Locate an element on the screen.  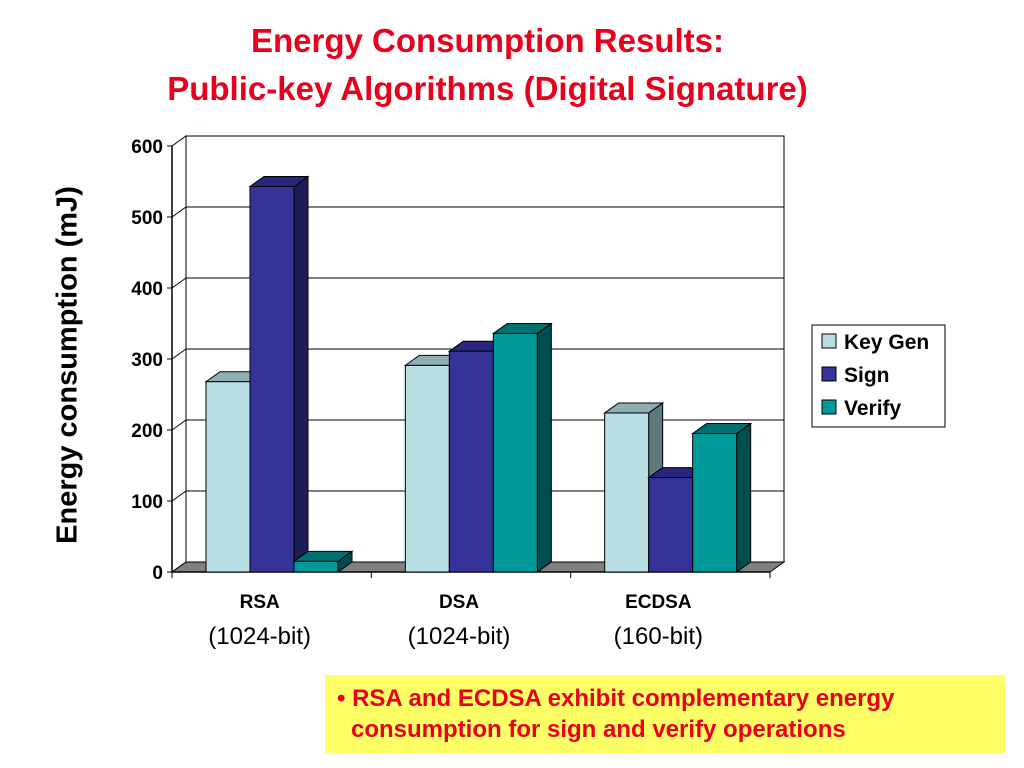
y-tick-label: 400 is located at coordinates (147, 289).